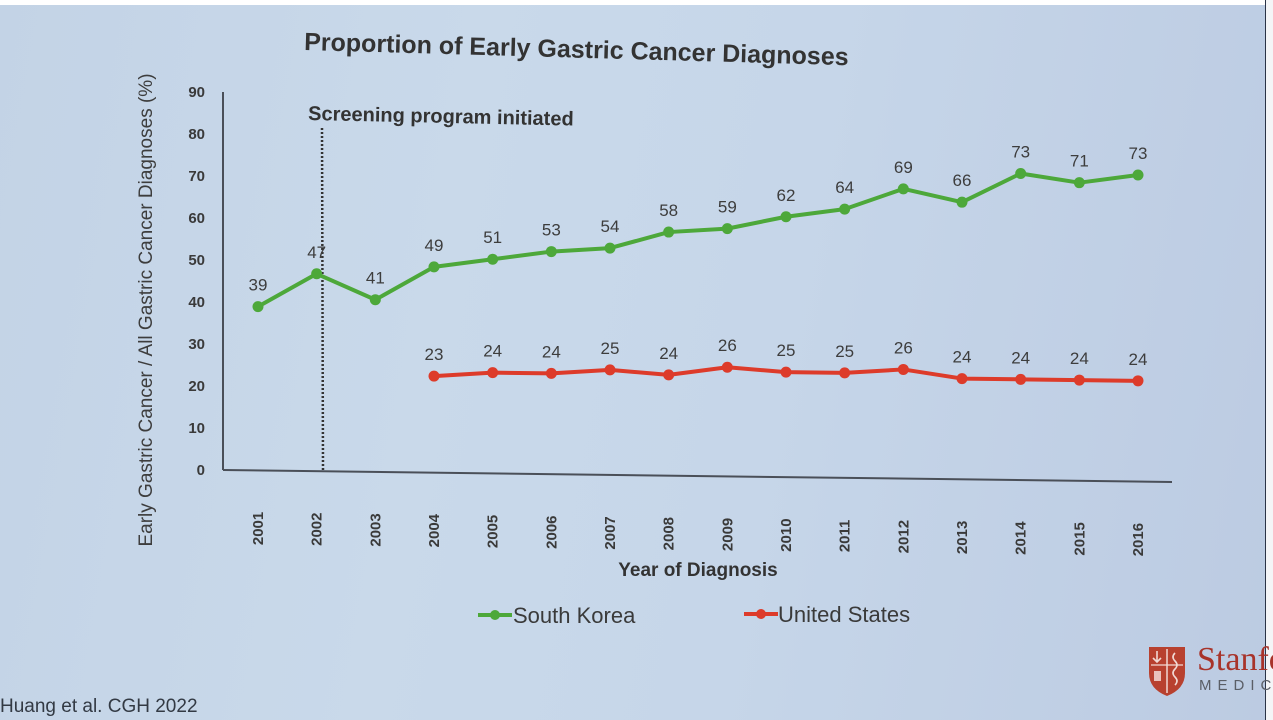  Describe the element at coordinates (844, 187) in the screenshot. I see `data-label-south-korea: 64` at that location.